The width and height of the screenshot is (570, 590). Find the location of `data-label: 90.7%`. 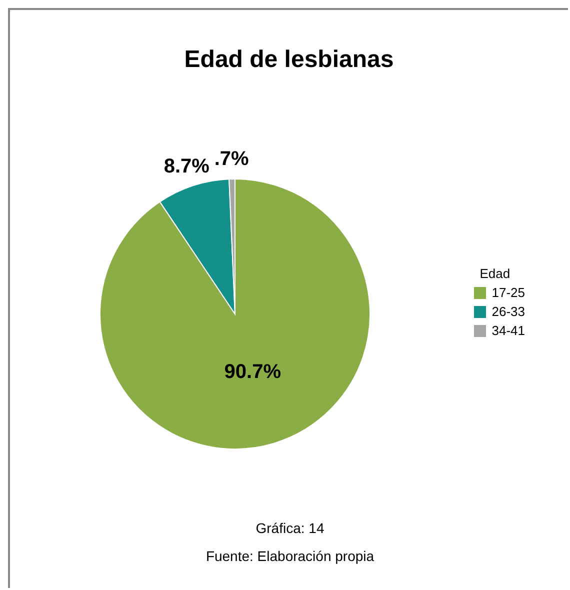

data-label: 90.7% is located at coordinates (253, 372).